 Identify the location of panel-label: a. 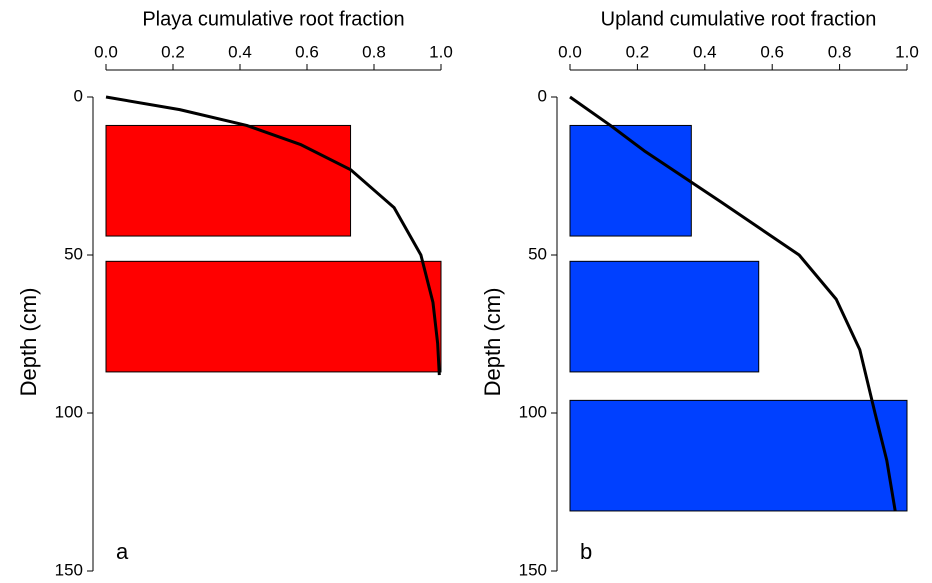
(122, 551).